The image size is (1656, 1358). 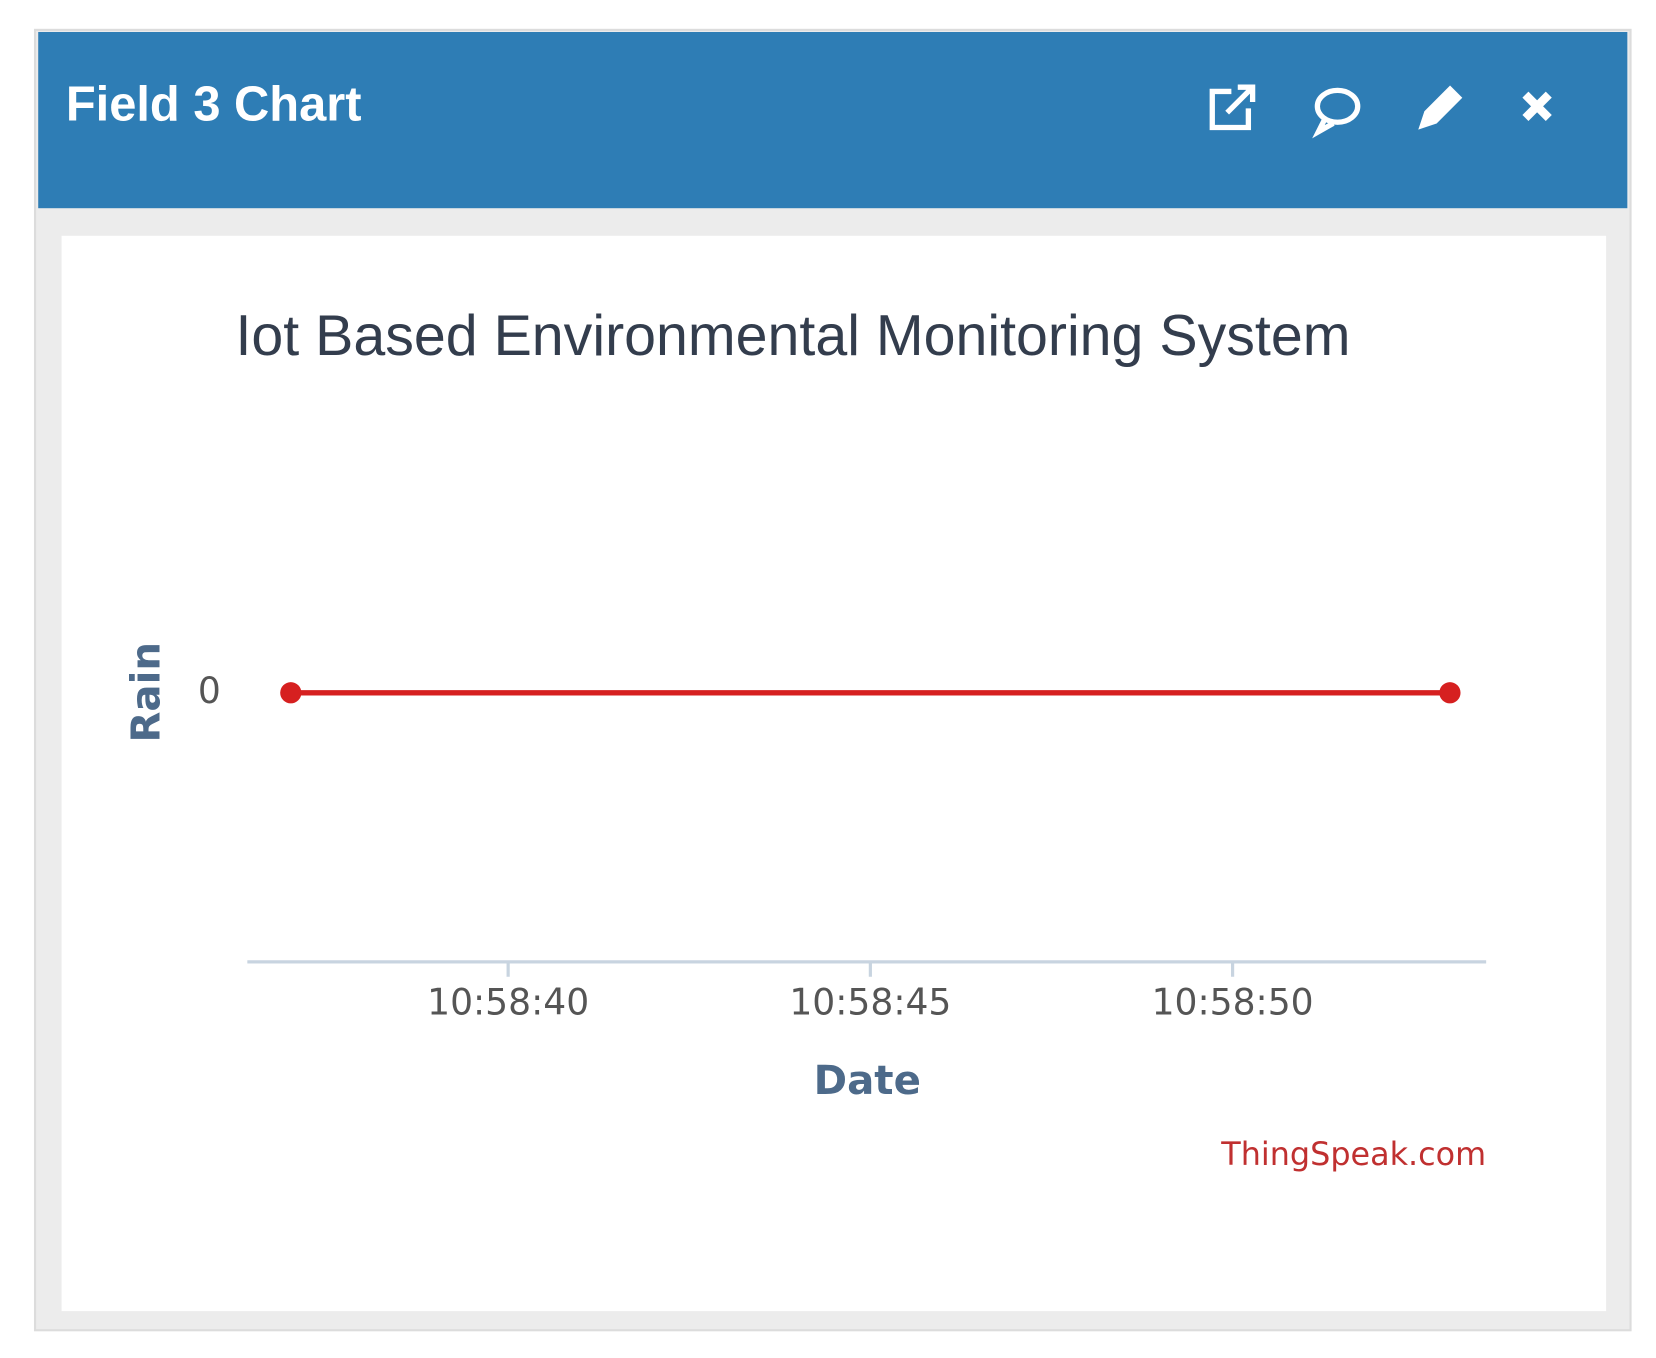 I want to click on header-bar, so click(x=833, y=120).